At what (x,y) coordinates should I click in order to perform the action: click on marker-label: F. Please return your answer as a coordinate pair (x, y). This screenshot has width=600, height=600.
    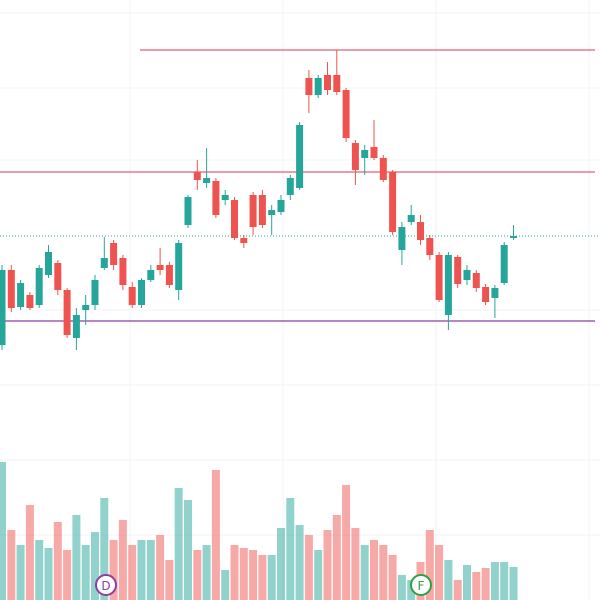
    Looking at the image, I should click on (421, 586).